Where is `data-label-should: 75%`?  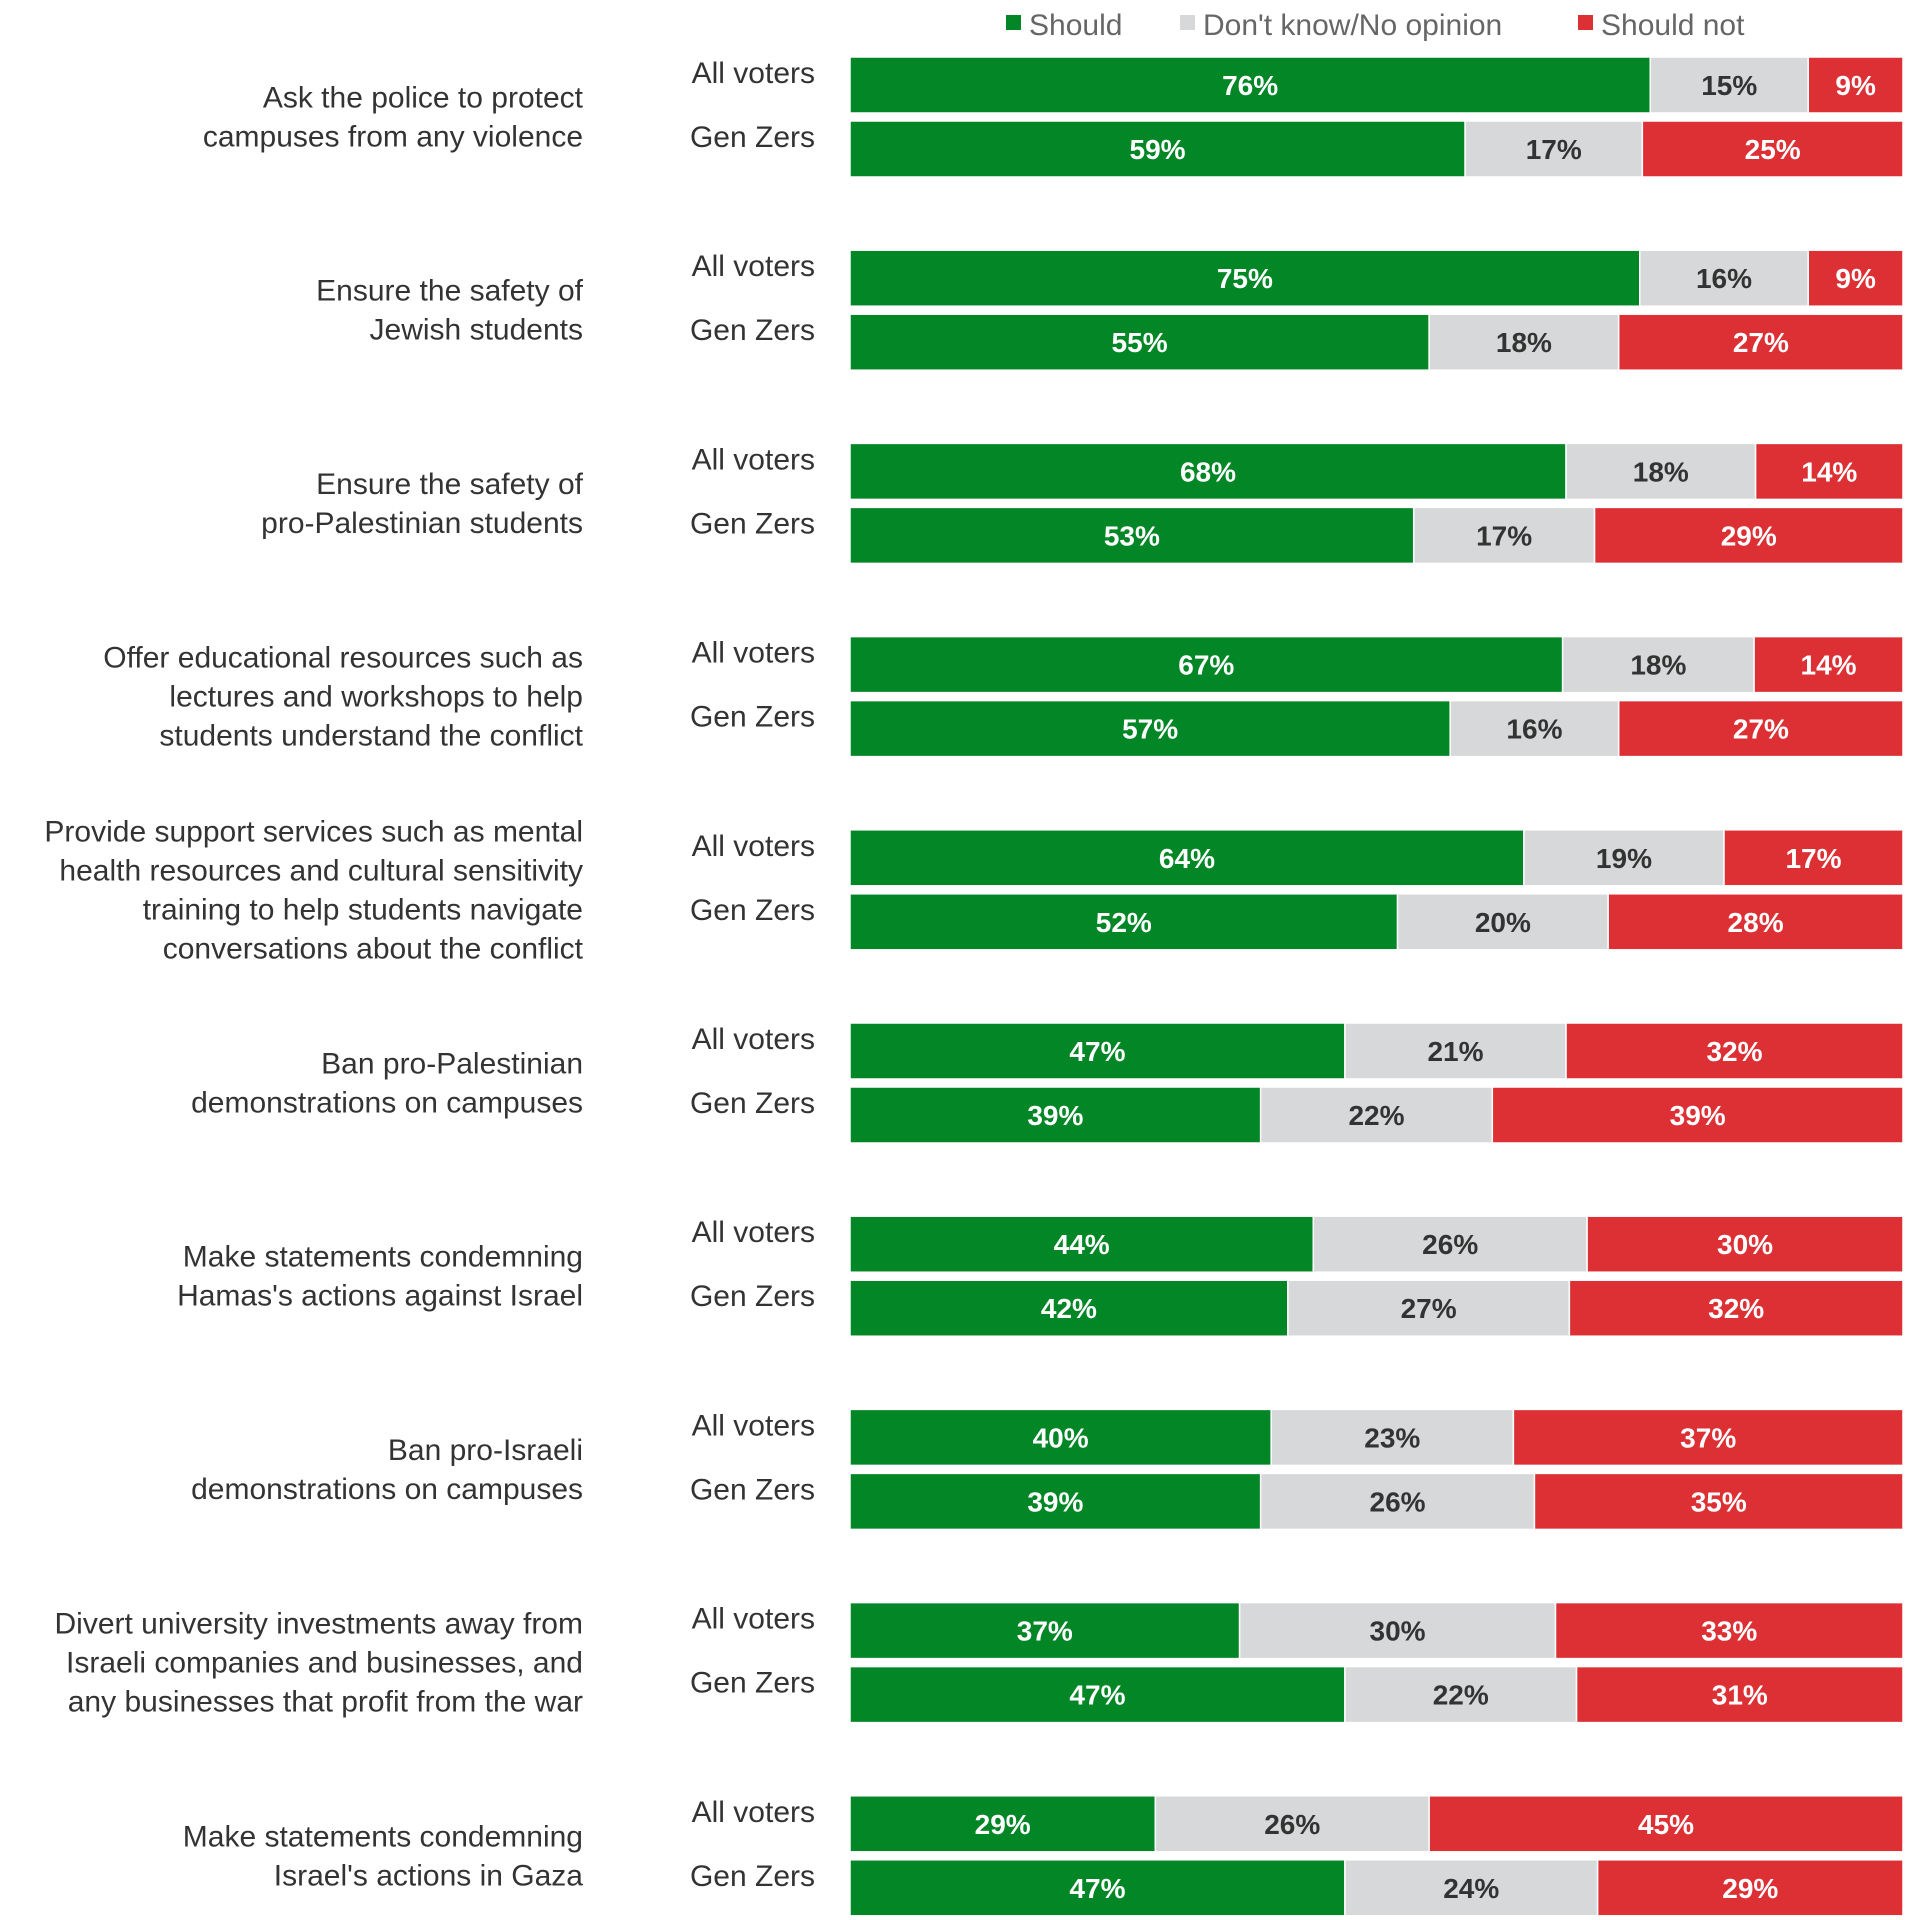
data-label-should: 75% is located at coordinates (1245, 278).